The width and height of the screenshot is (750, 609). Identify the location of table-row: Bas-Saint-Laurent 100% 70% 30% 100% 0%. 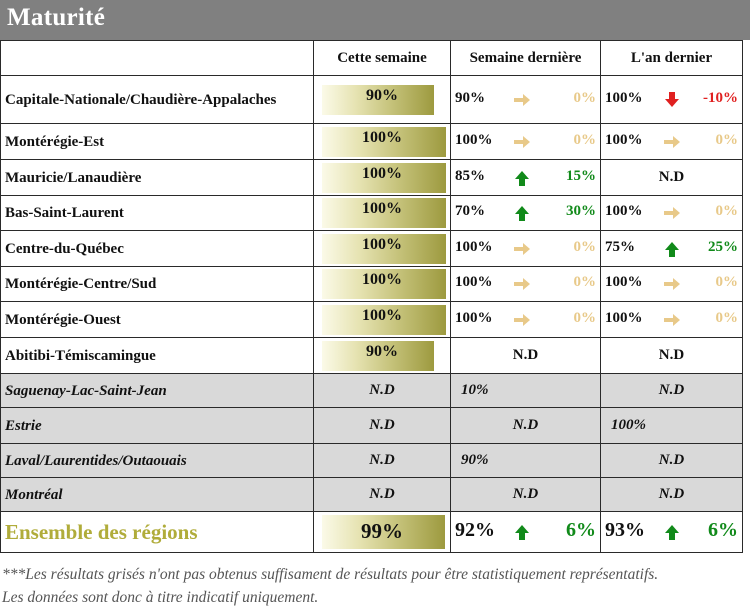
(371, 213).